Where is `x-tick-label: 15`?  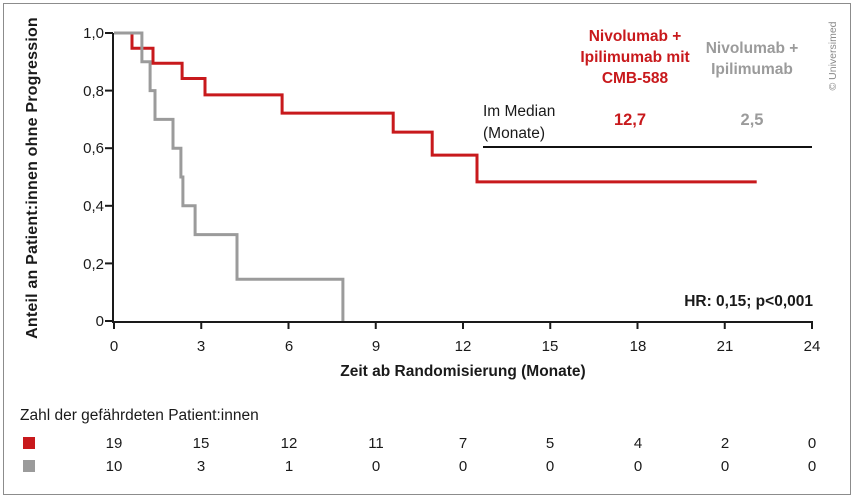 x-tick-label: 15 is located at coordinates (550, 346).